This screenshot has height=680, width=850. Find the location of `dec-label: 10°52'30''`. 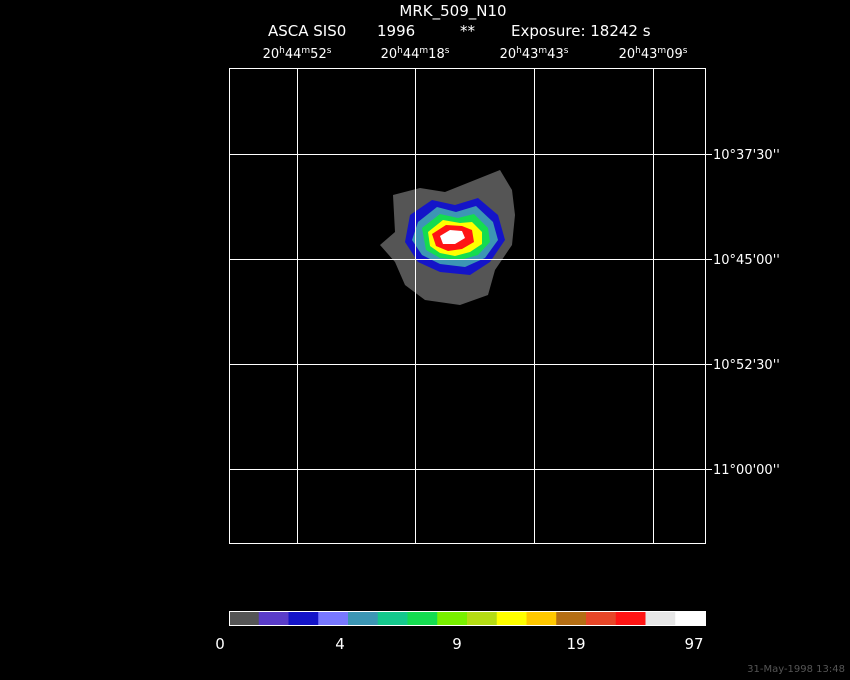

dec-label: 10°52'30'' is located at coordinates (746, 365).